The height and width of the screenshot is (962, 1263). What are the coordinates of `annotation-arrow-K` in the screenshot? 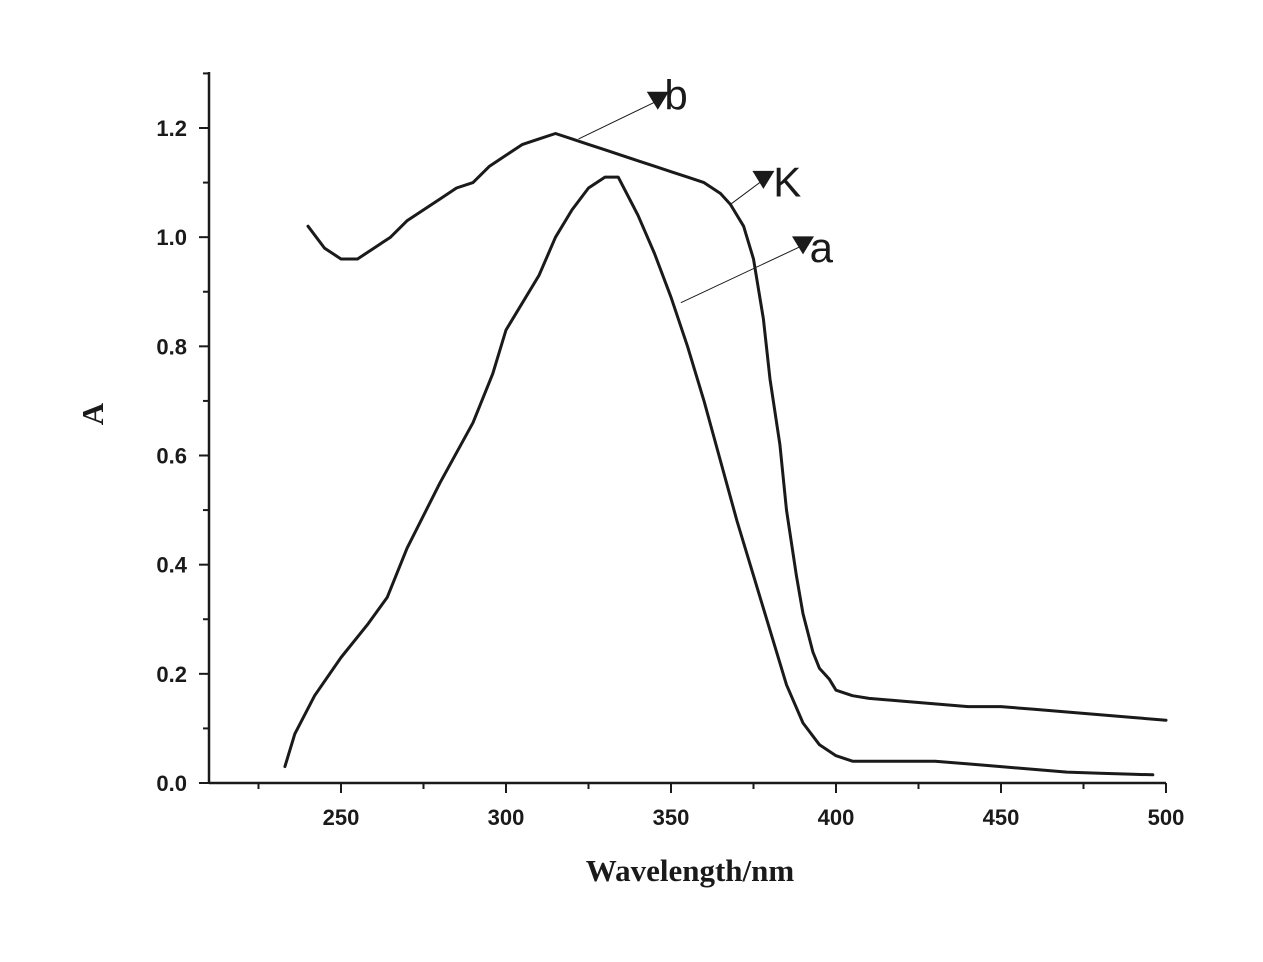 It's located at (763, 179).